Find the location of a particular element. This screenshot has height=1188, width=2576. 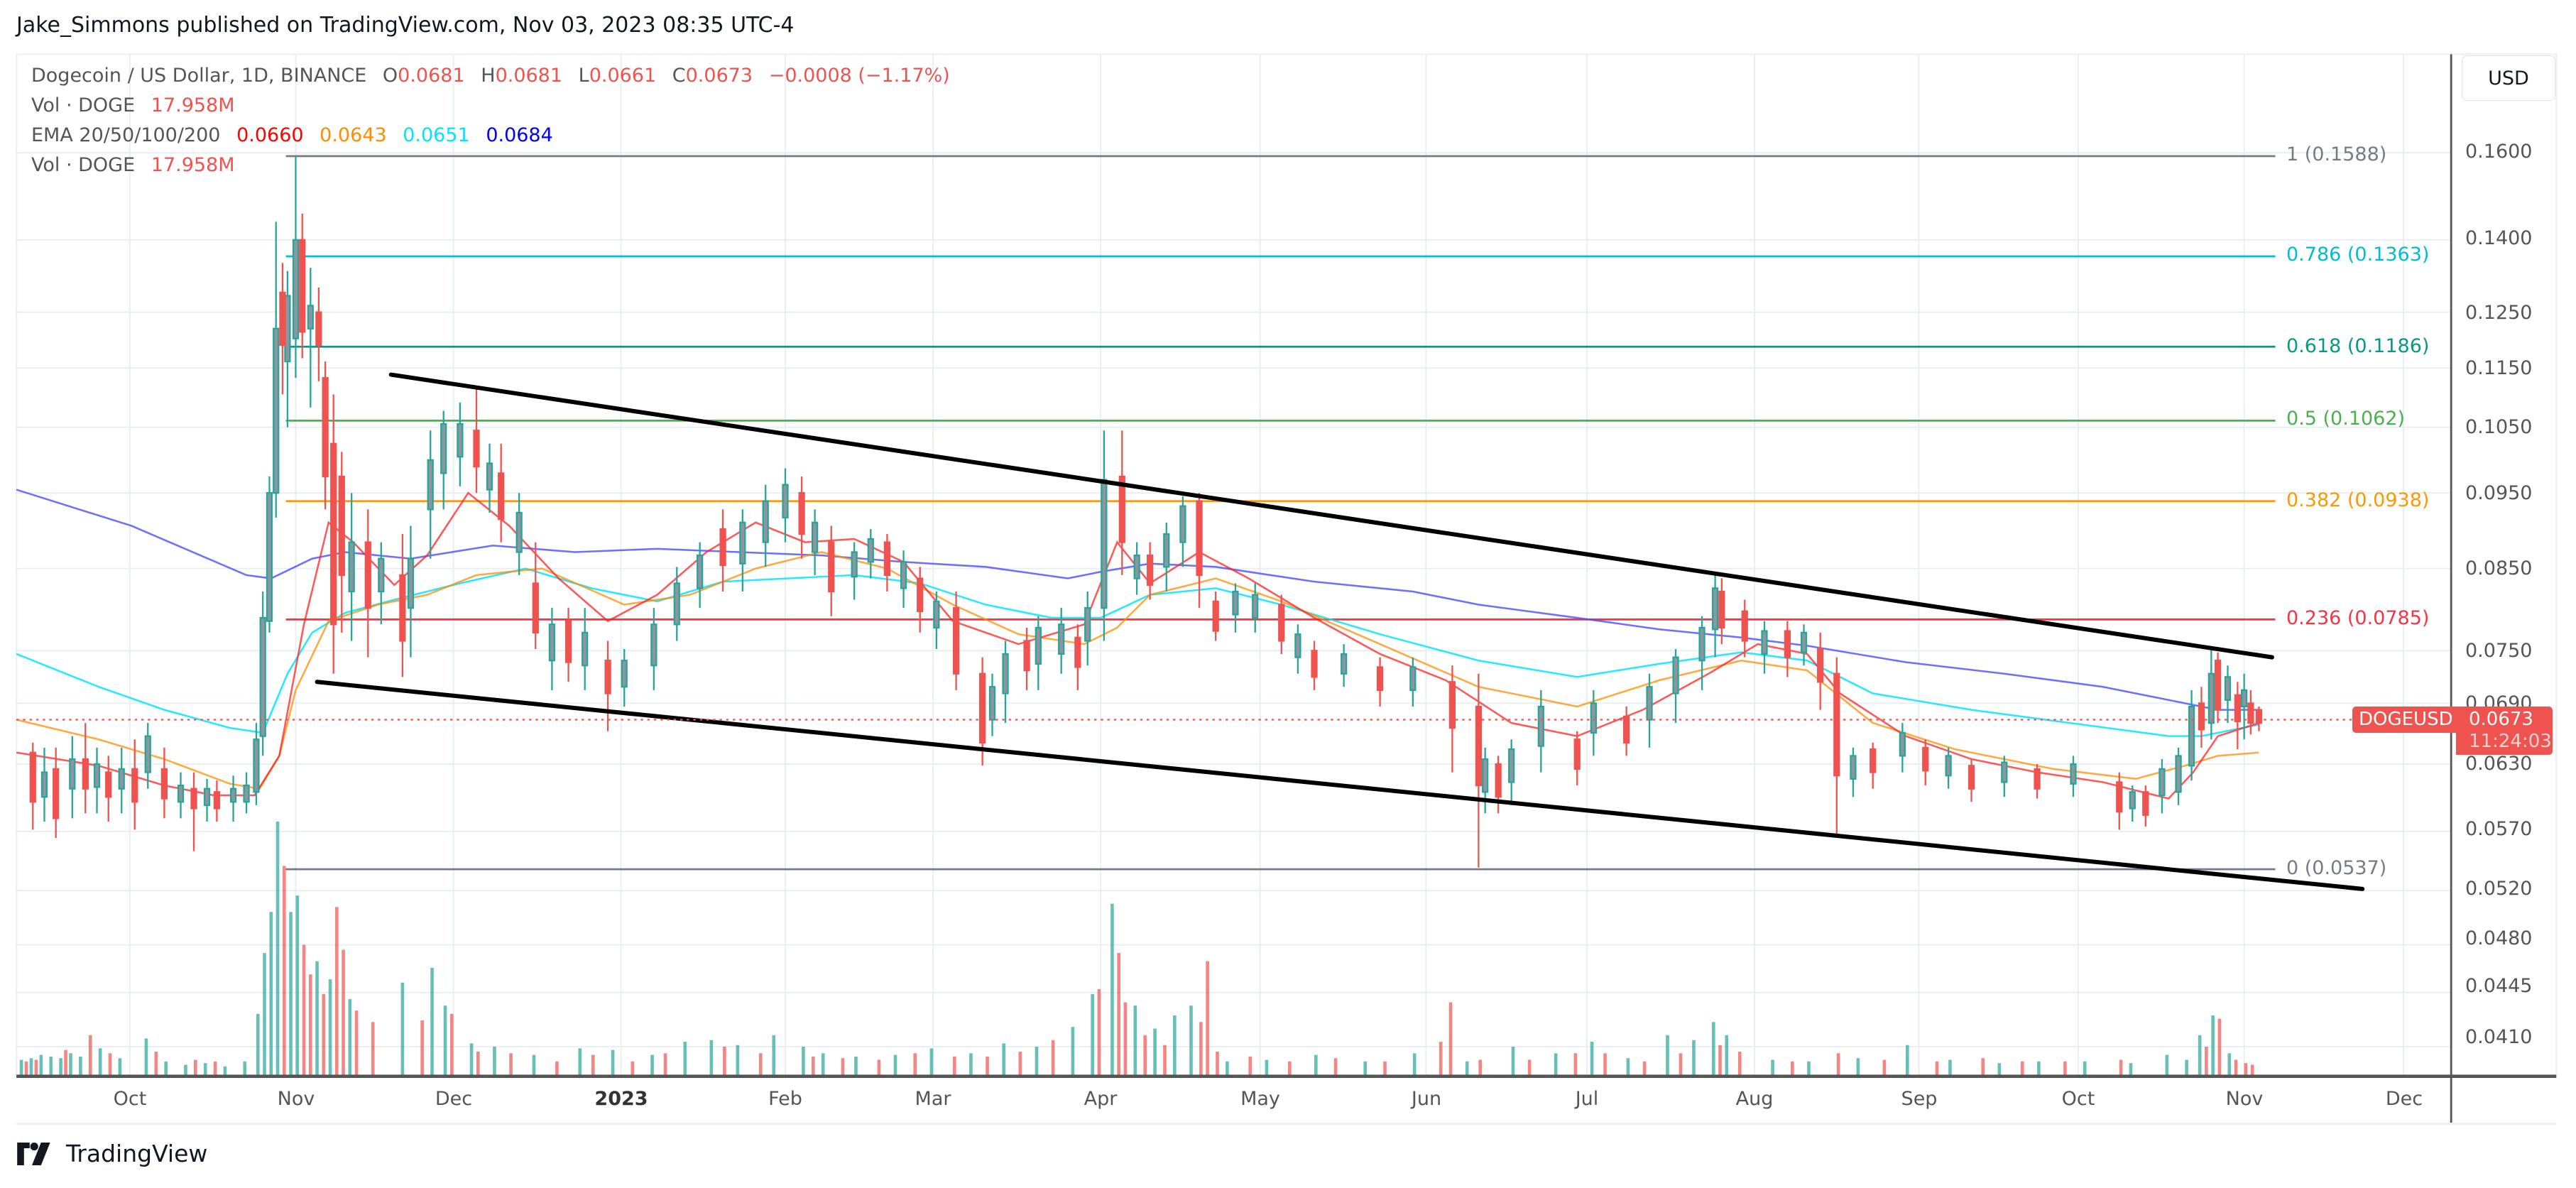

volume-legend-row: Vol · DOGE 17.958M is located at coordinates (490, 106).